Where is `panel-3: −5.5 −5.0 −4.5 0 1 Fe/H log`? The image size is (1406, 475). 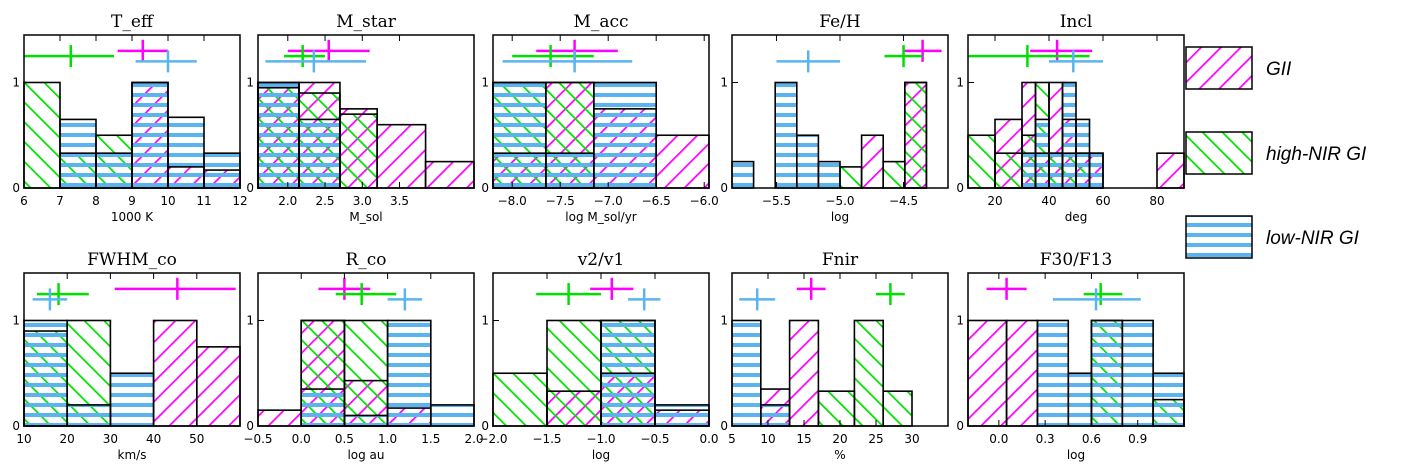
panel-3: −5.5 −5.0 −4.5 0 1 Fe/H log is located at coordinates (834, 118).